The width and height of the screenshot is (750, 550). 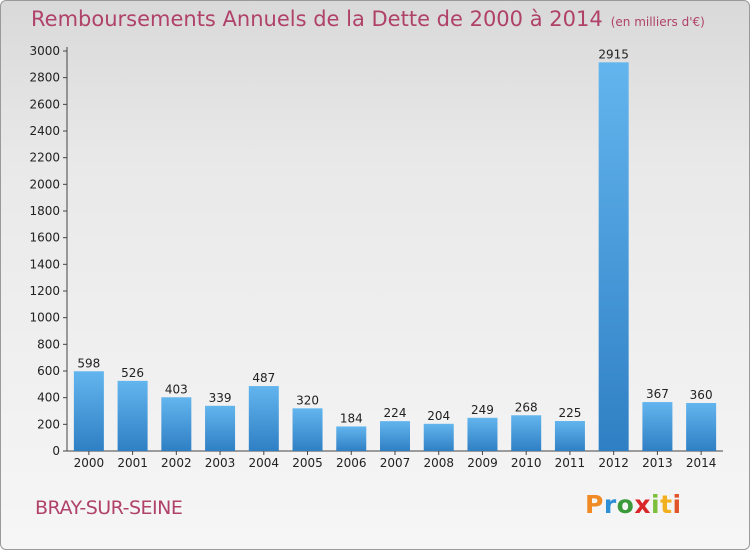 I want to click on bar-2014, so click(x=701, y=427).